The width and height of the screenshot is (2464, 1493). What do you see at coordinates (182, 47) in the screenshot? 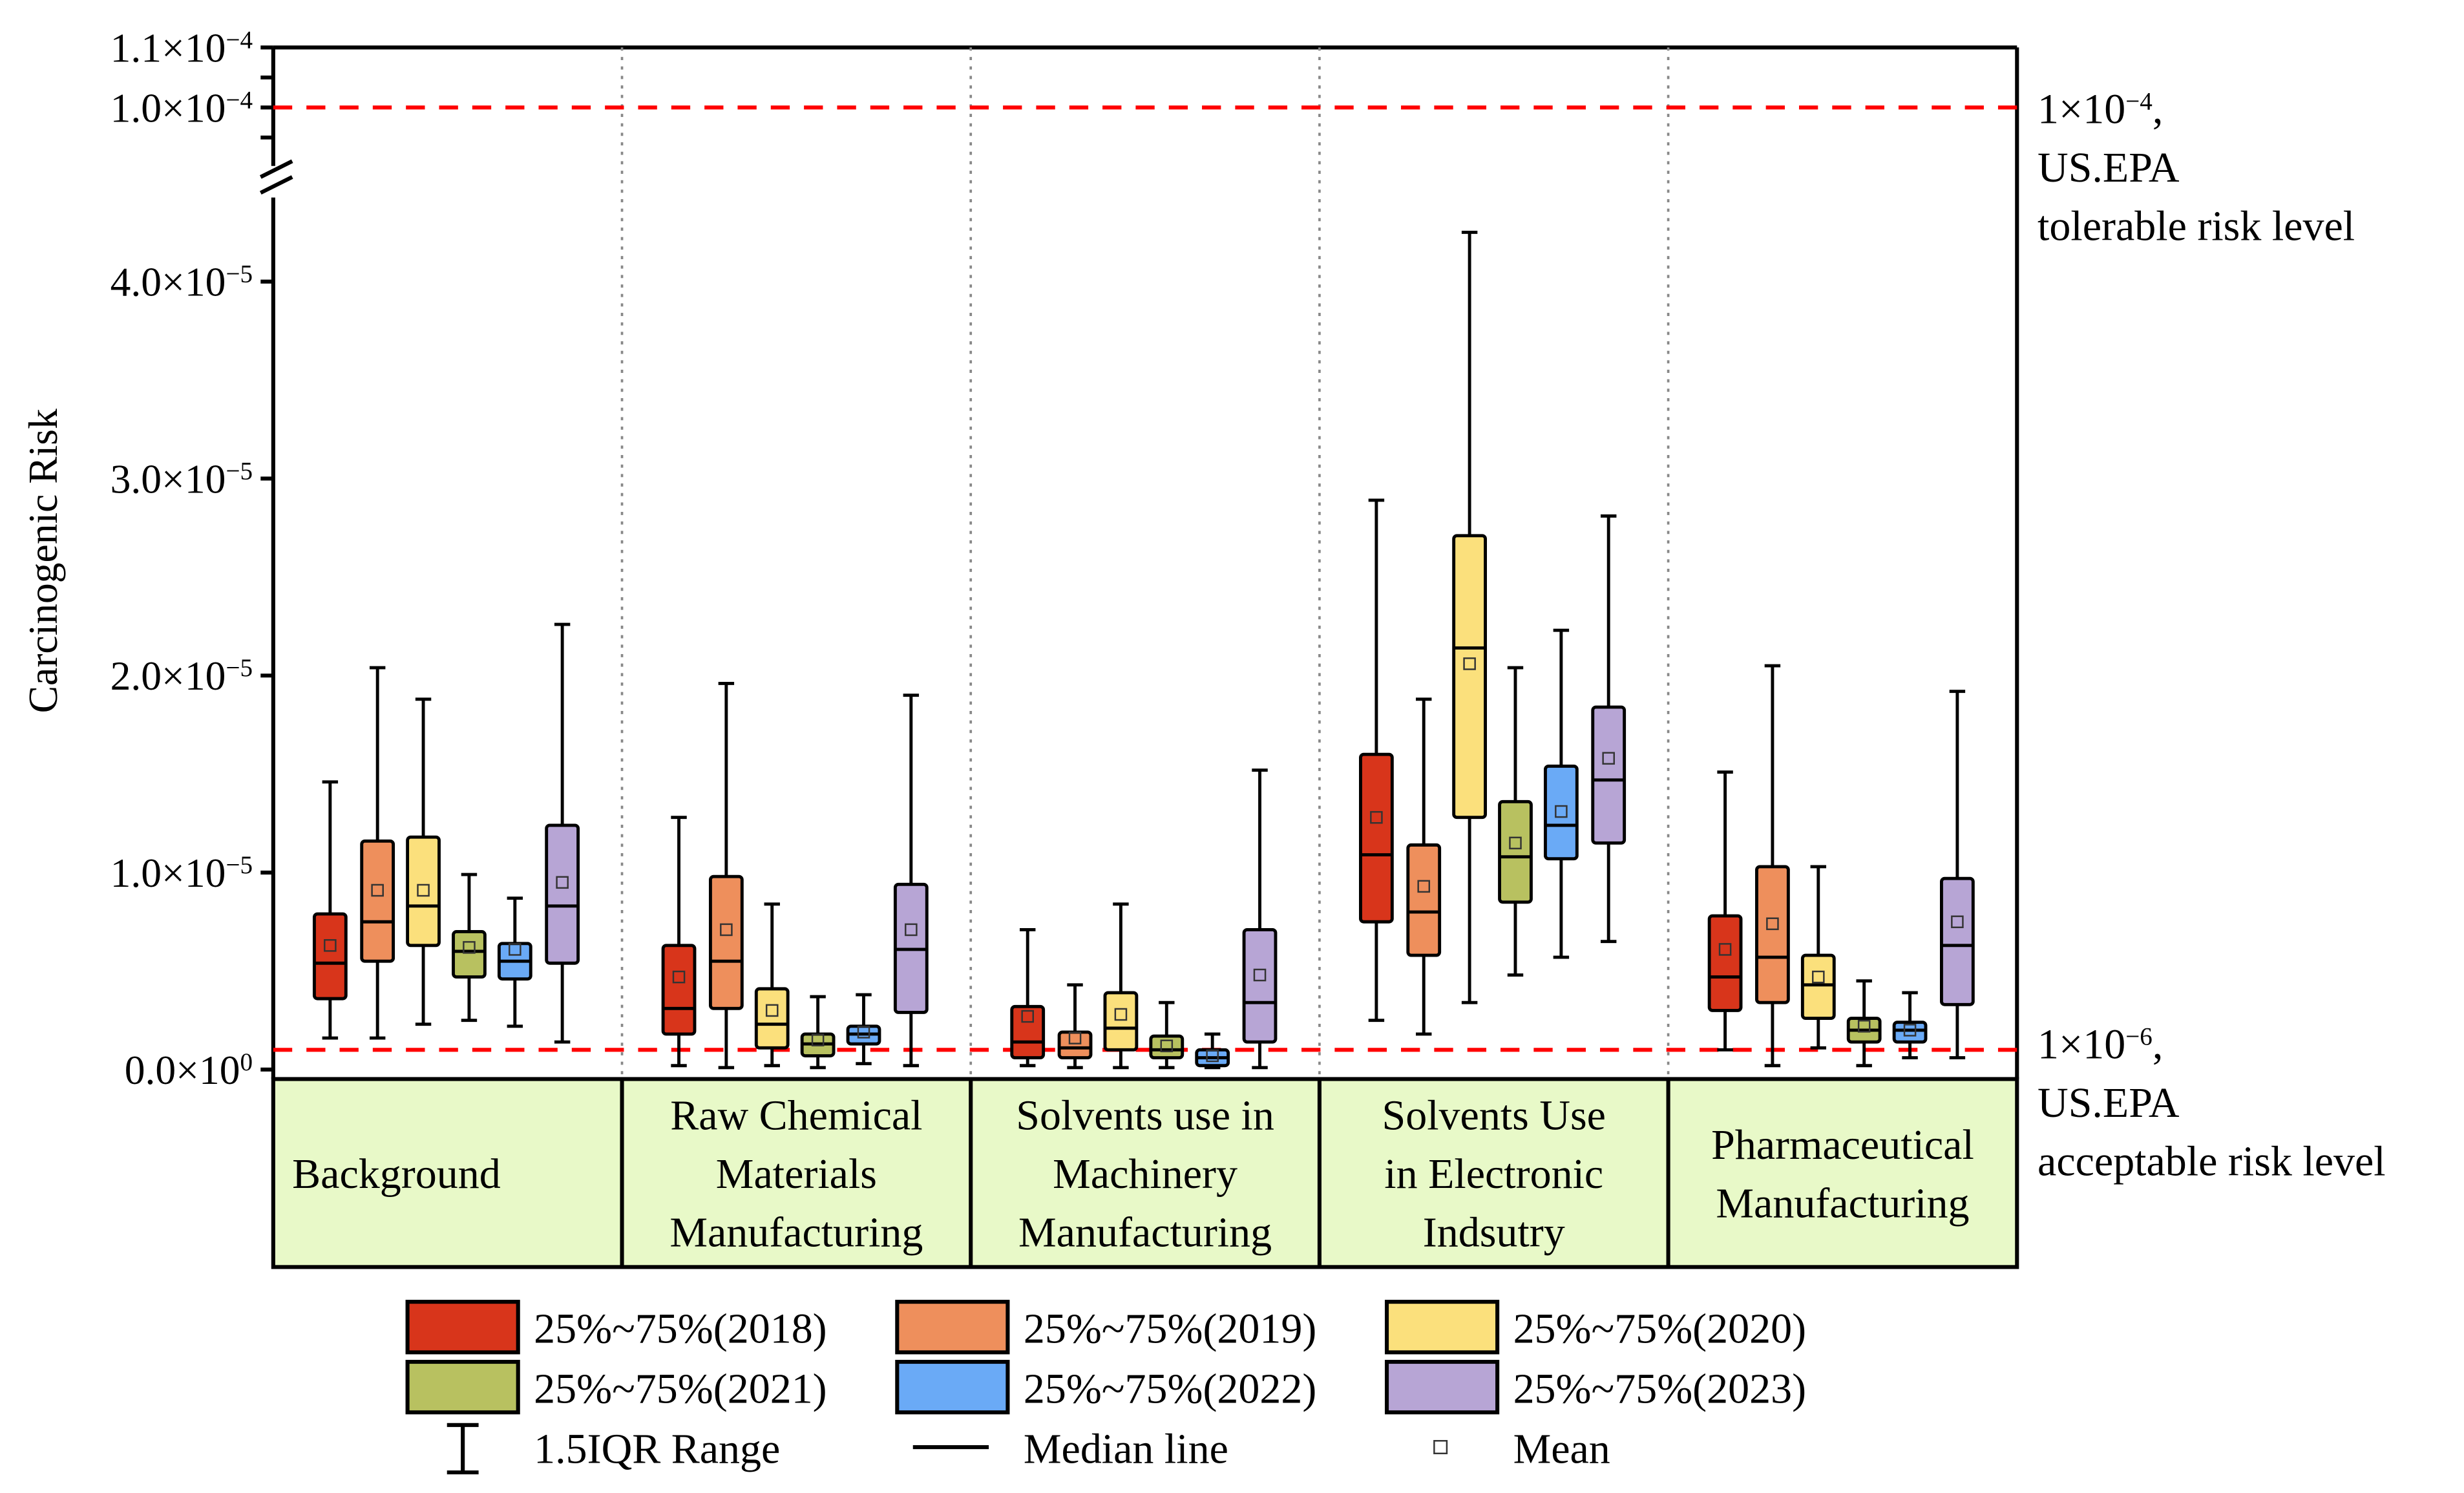
I see `y-tick-label: 1.1×10⁻⁴` at bounding box center [182, 47].